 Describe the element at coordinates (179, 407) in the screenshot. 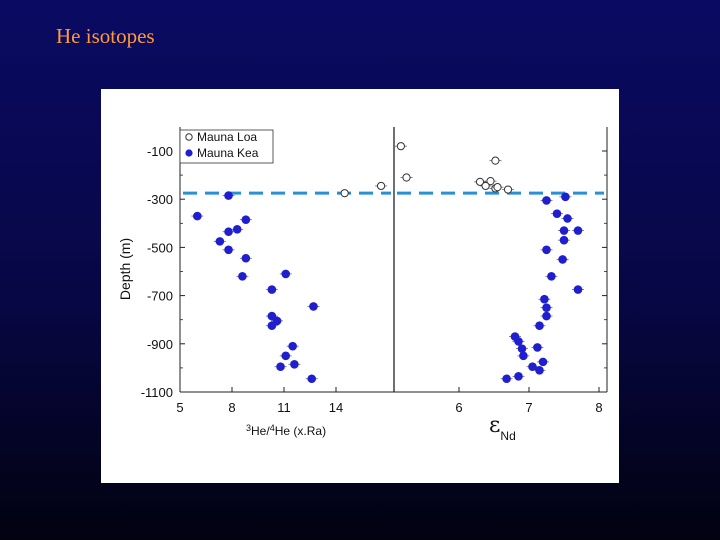

I see `x-tick-label-left: 5` at that location.